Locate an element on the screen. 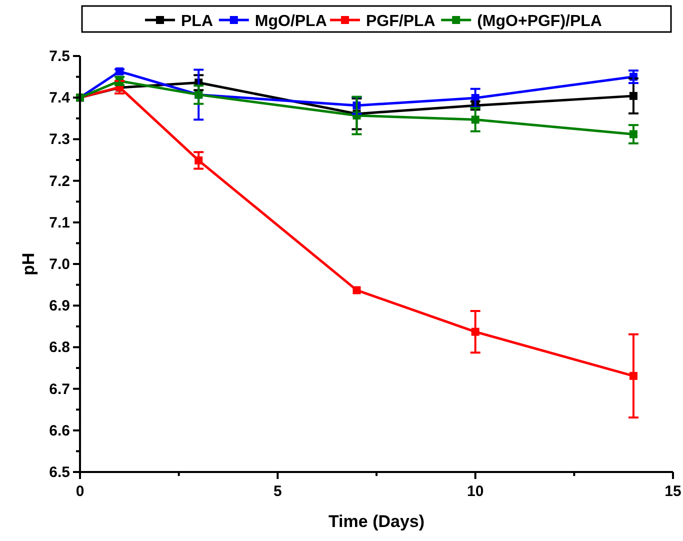 The image size is (683, 541). x-axis-title: Time (Days) is located at coordinates (376, 521).